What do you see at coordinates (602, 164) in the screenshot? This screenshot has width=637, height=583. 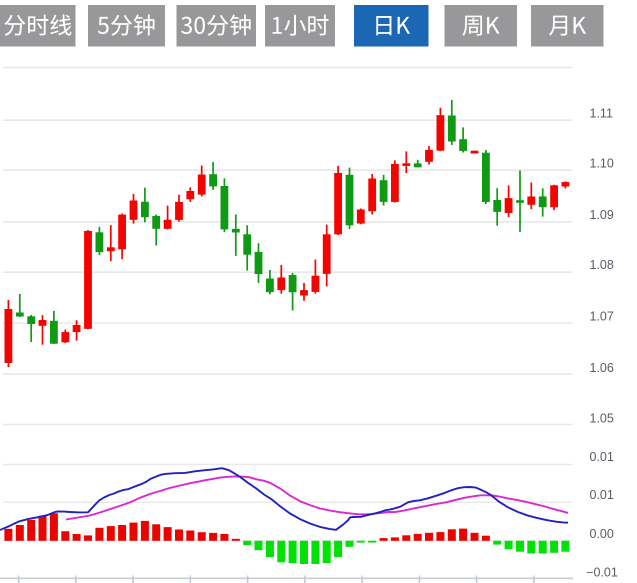 I see `svg-text: 1.10` at bounding box center [602, 164].